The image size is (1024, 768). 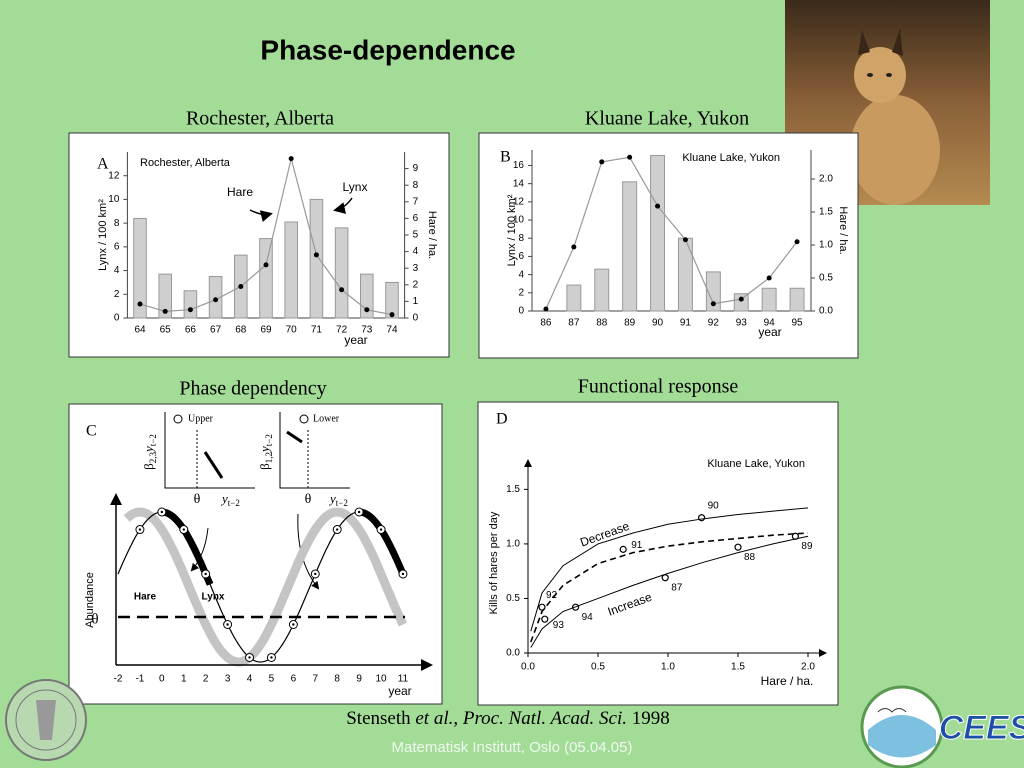 What do you see at coordinates (826, 212) in the screenshot?
I see `y2-tick-label: 1.5` at bounding box center [826, 212].